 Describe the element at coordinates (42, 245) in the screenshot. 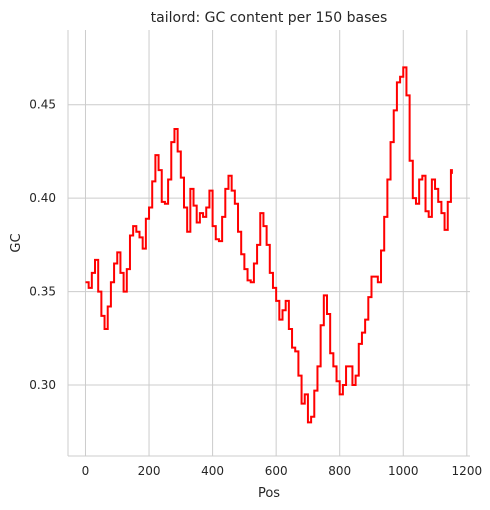

I see `y-tick-labels: 0.30 0.35 0.40 0.45` at that location.